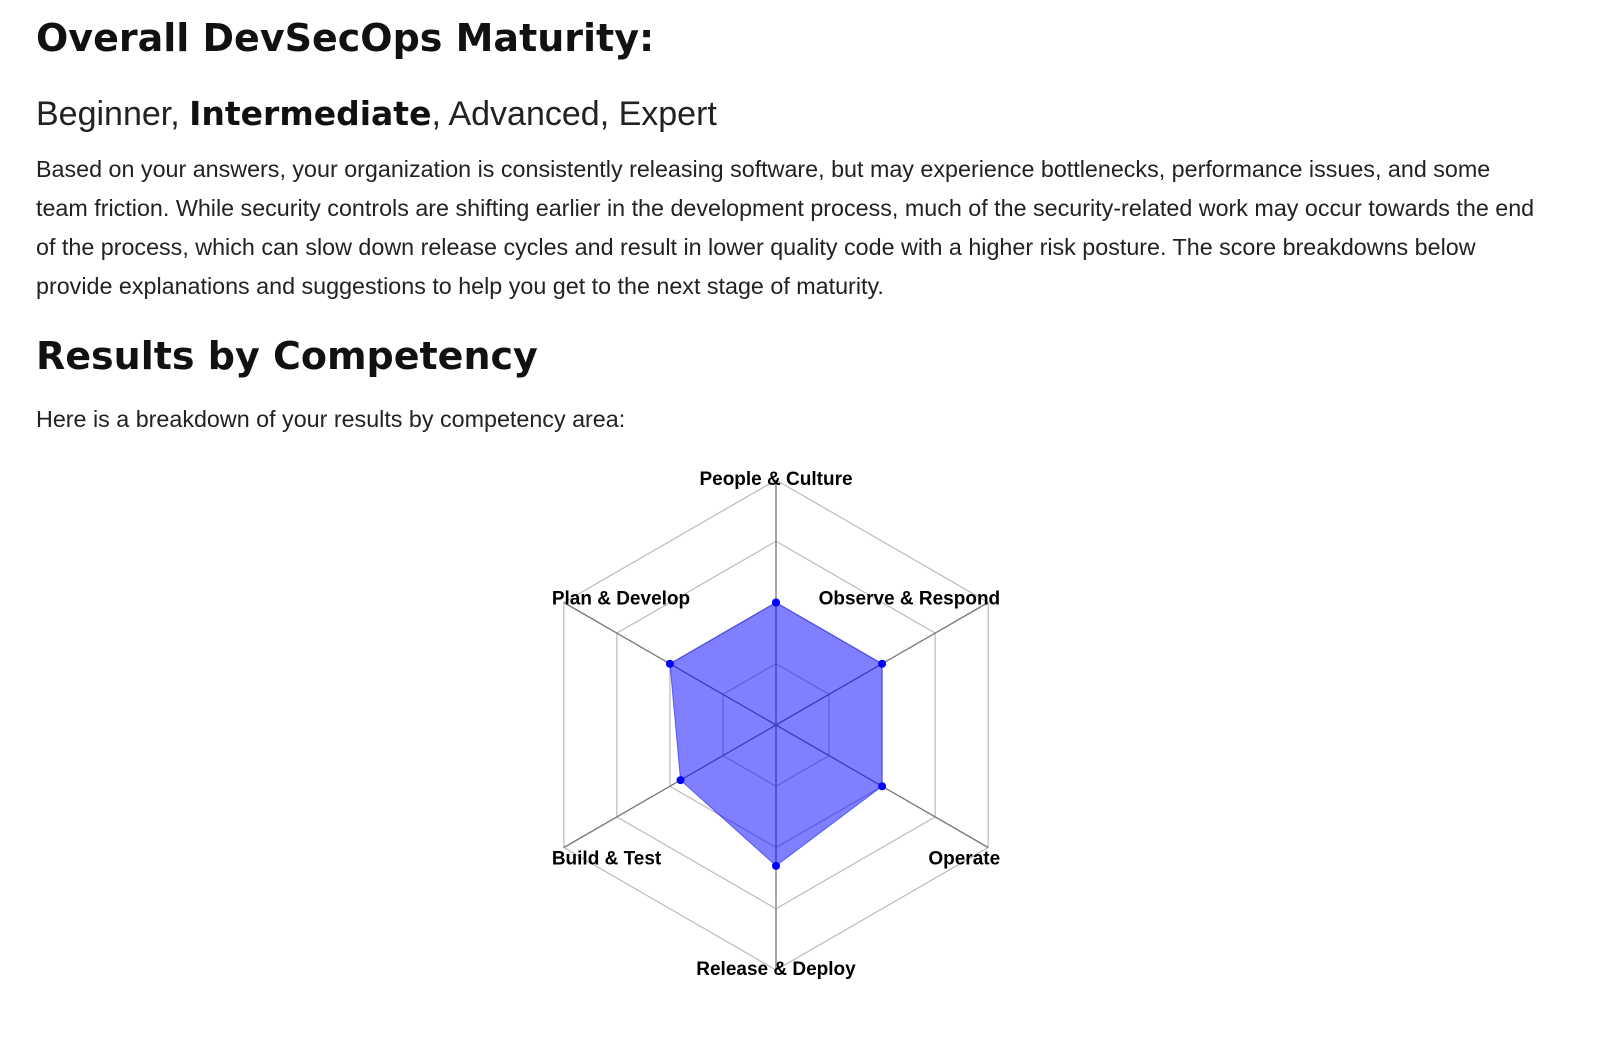 The height and width of the screenshot is (1042, 1608). I want to click on maturity-level: , Advanced, Expert, so click(574, 114).